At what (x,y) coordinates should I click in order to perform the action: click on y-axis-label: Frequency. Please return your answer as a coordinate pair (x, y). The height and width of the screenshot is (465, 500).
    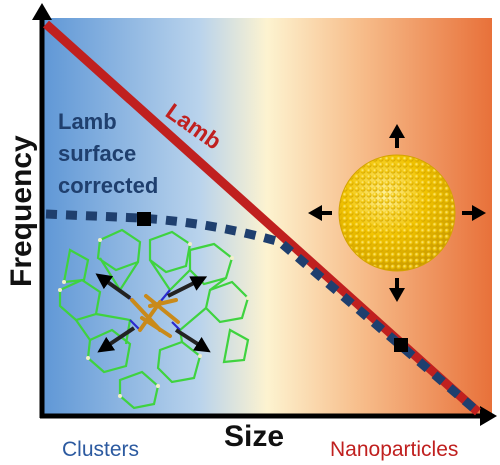
    Looking at the image, I should click on (21, 211).